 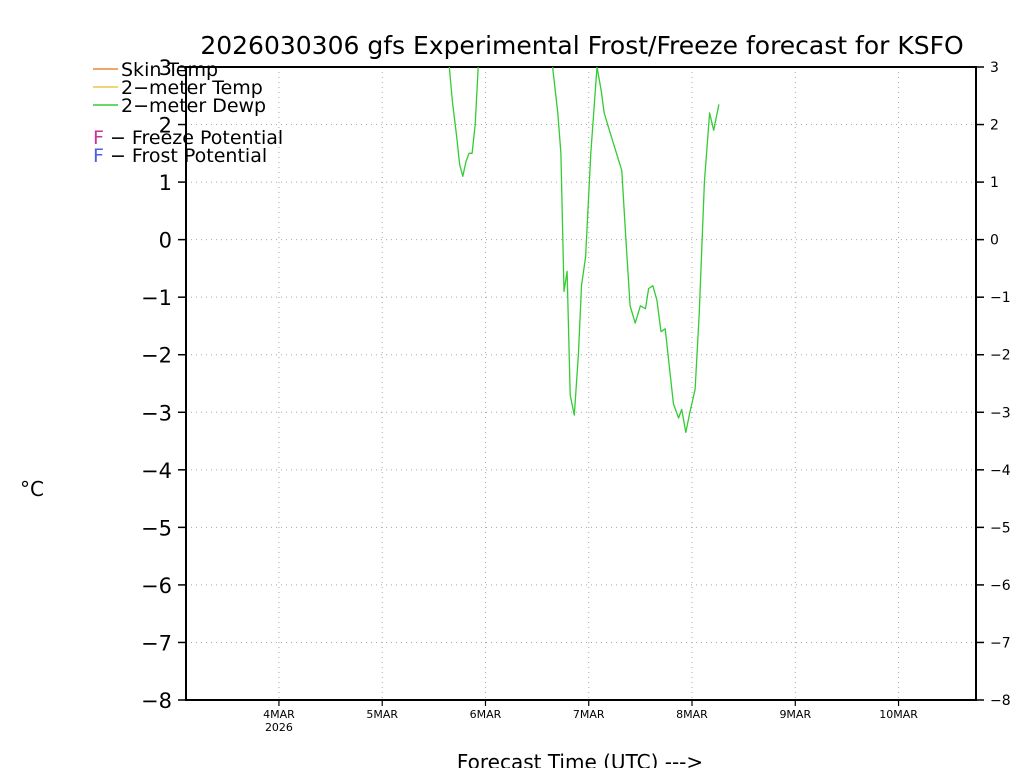 I want to click on y-axis-label: °C, so click(x=32, y=489).